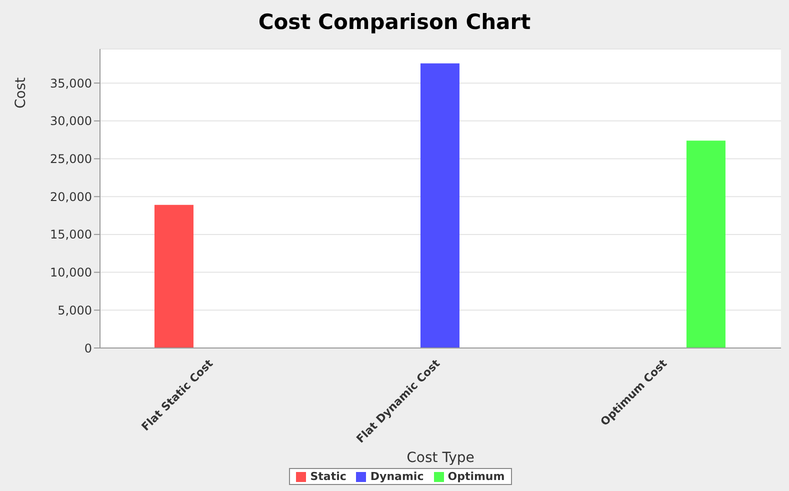  What do you see at coordinates (71, 273) in the screenshot?
I see `y-tick-label: 10,000` at bounding box center [71, 273].